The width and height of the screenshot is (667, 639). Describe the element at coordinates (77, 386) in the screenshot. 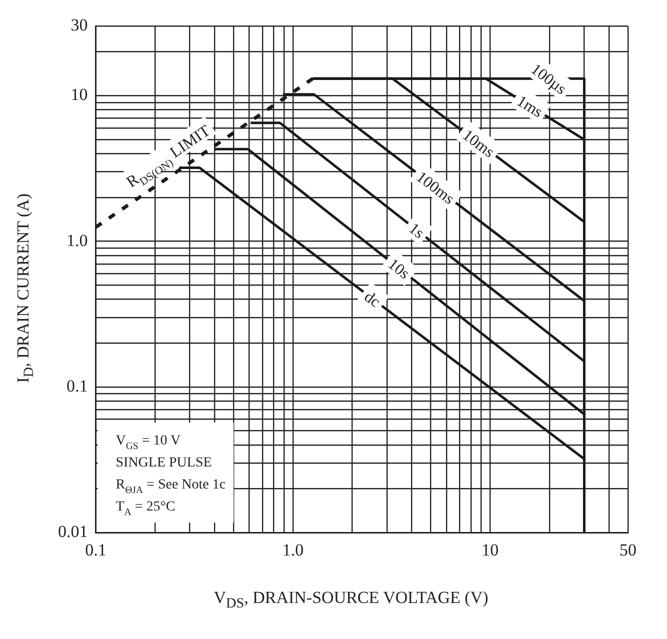

I see `y-tick-label: 0.1` at that location.